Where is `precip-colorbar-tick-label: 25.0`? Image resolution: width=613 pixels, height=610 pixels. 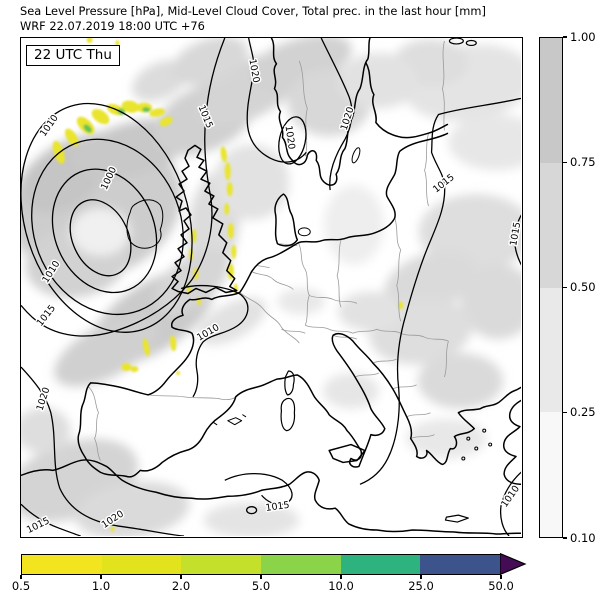 precip-colorbar-tick-label: 25.0 is located at coordinates (421, 586).